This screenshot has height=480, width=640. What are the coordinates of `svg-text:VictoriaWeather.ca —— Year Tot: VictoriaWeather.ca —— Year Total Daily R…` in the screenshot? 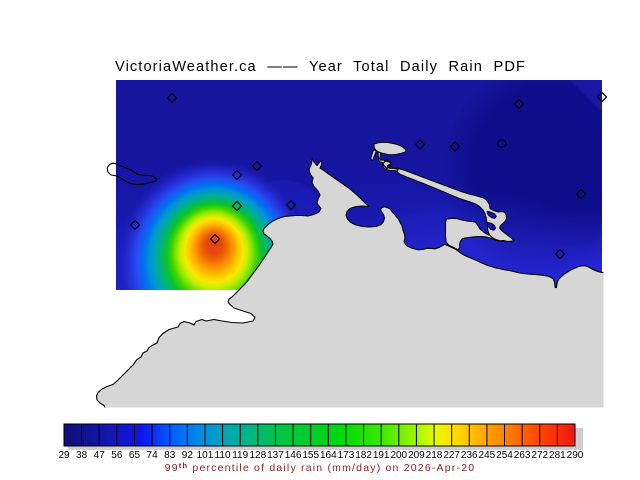 It's located at (320, 67).